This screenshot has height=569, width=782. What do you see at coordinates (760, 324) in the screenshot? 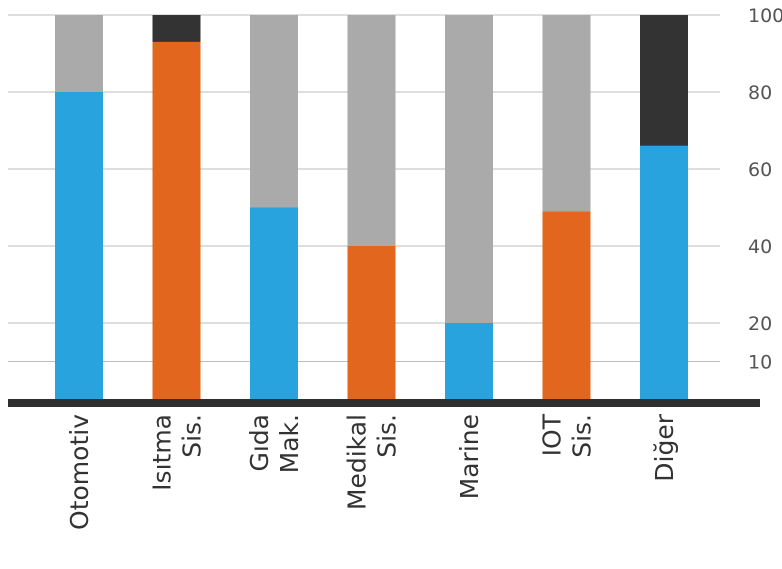
I see `y-tick-label-20: 20` at bounding box center [760, 324].